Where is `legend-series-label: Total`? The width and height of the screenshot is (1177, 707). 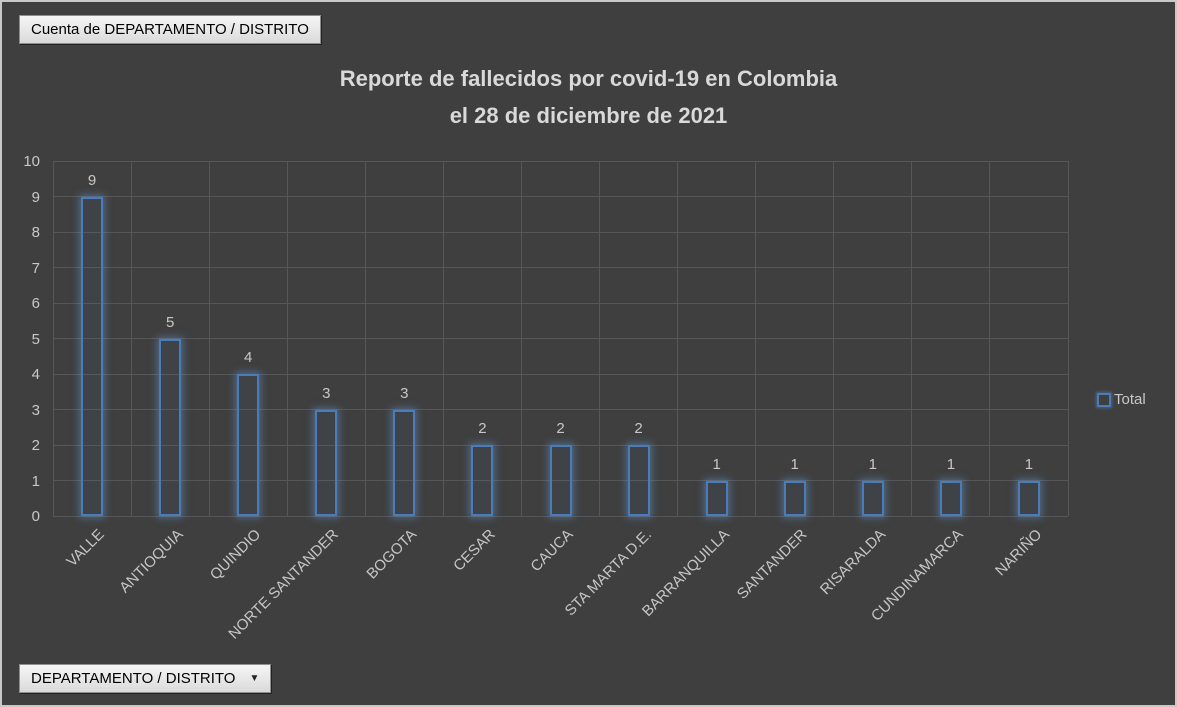
legend-series-label: Total is located at coordinates (1130, 399).